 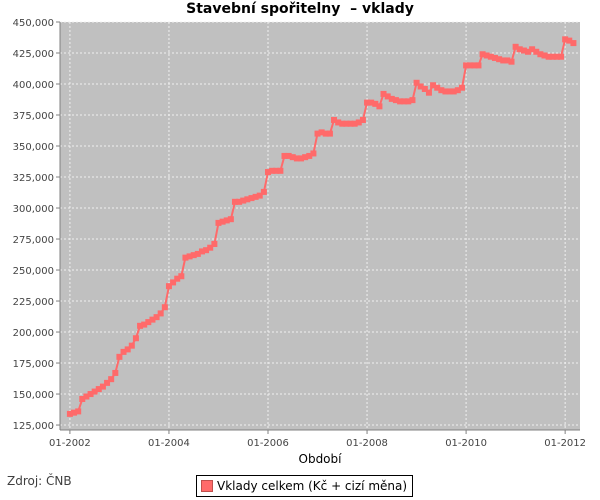 What do you see at coordinates (305, 486) in the screenshot?
I see `legend: Vklady celkem (Kč + cizí měna)` at bounding box center [305, 486].